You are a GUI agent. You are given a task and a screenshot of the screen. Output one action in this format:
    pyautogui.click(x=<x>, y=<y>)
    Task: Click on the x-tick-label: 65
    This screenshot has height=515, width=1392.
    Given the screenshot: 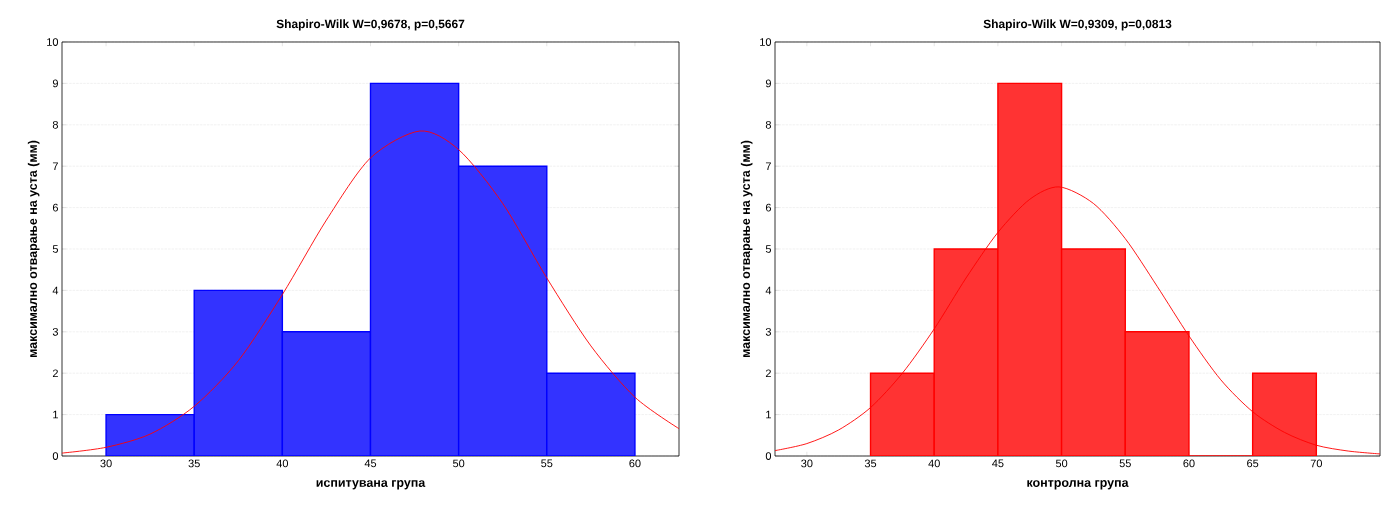 What is the action you would take?
    pyautogui.click(x=1253, y=463)
    